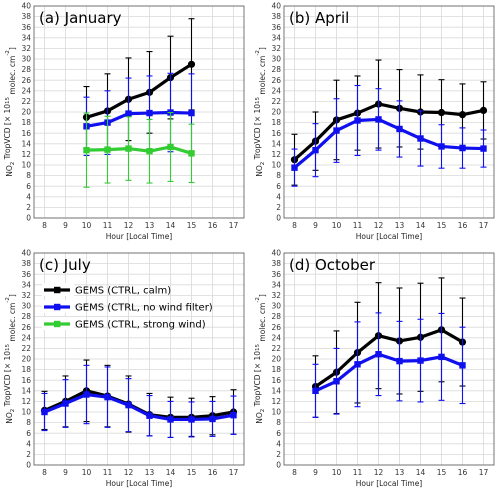 This screenshot has width=500, height=493. Describe the element at coordinates (332, 265) in the screenshot. I see `panel-title: (d) October` at that location.